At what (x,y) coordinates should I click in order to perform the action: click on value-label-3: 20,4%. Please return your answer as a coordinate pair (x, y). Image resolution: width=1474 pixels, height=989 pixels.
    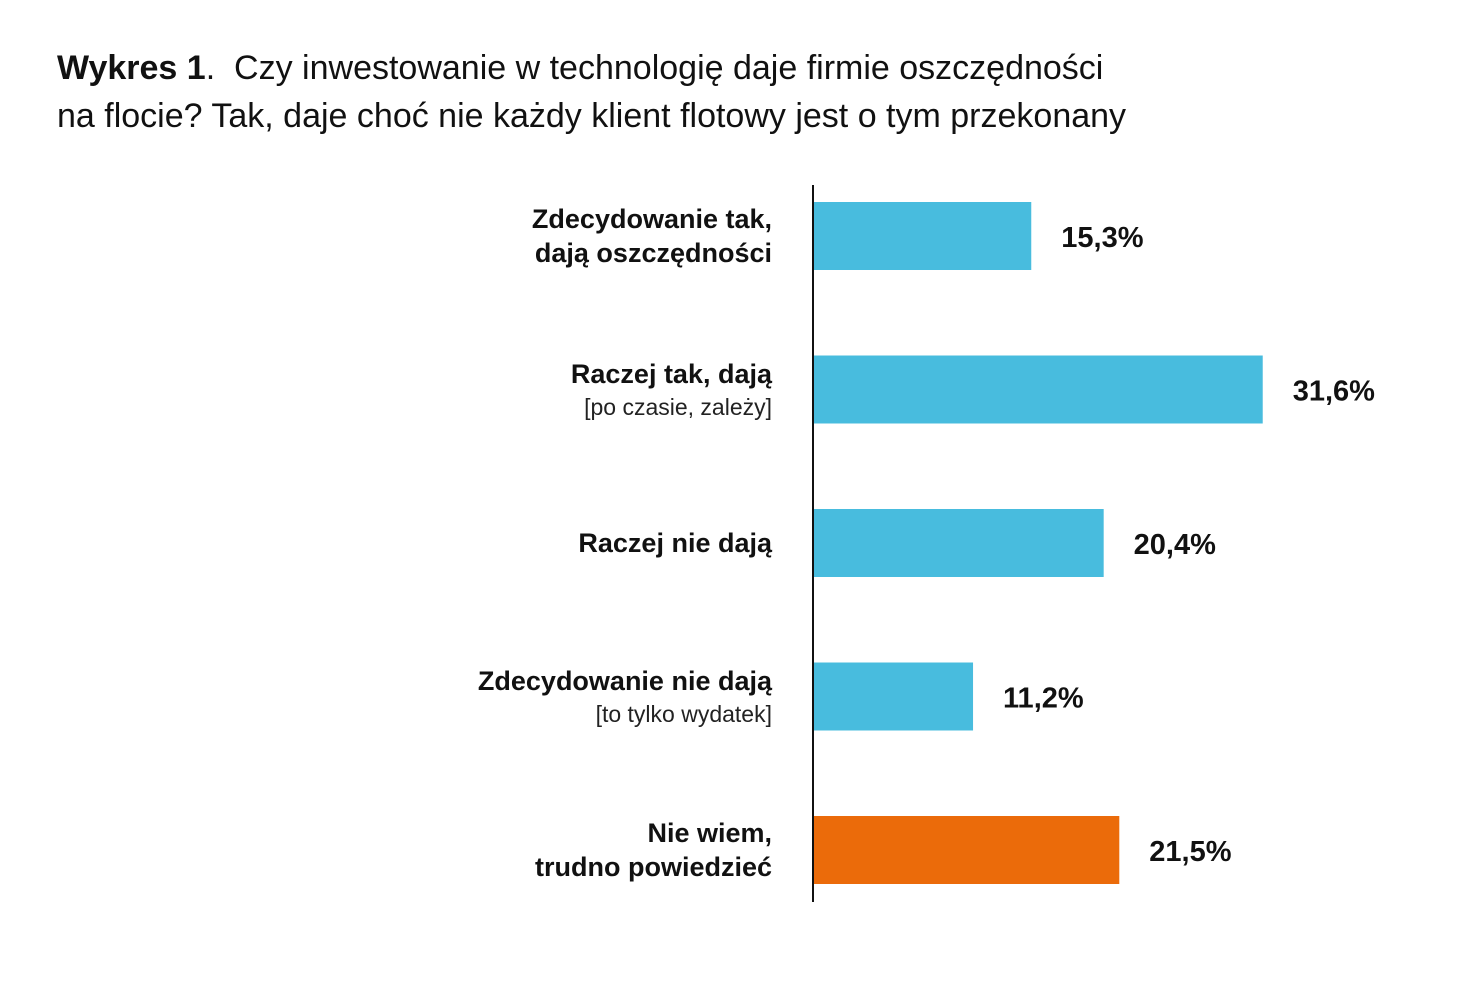
    Looking at the image, I should click on (1175, 545).